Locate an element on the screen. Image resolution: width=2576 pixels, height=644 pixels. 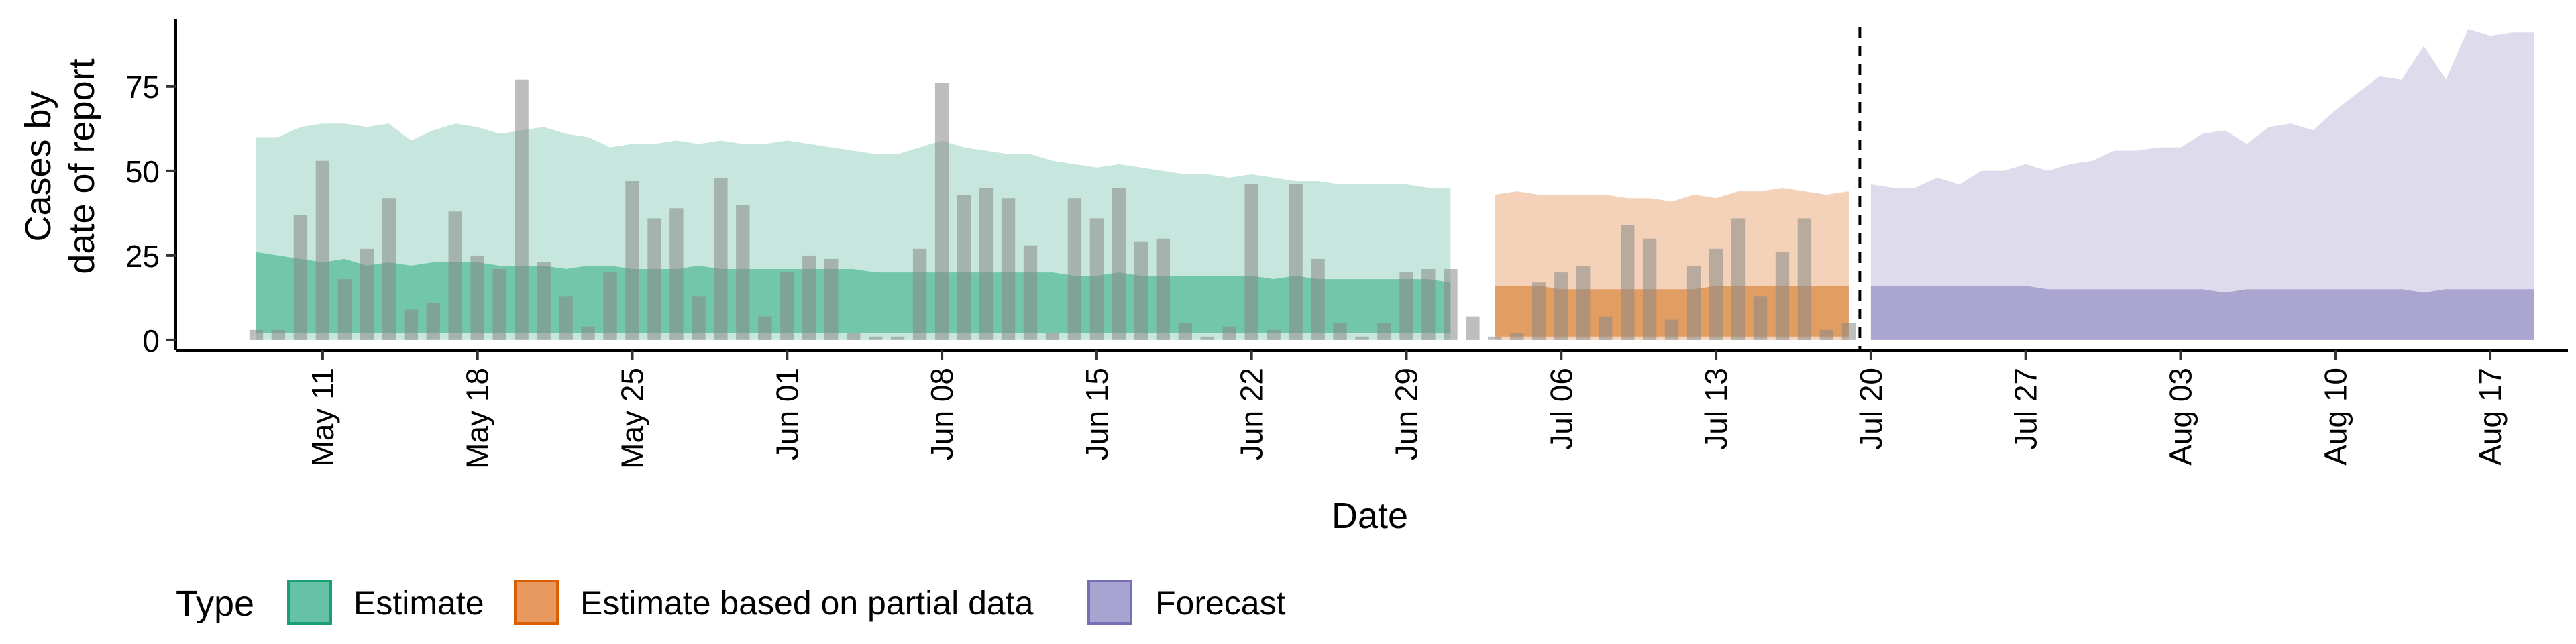
x-tick-label: Jul 13 is located at coordinates (1716, 409).